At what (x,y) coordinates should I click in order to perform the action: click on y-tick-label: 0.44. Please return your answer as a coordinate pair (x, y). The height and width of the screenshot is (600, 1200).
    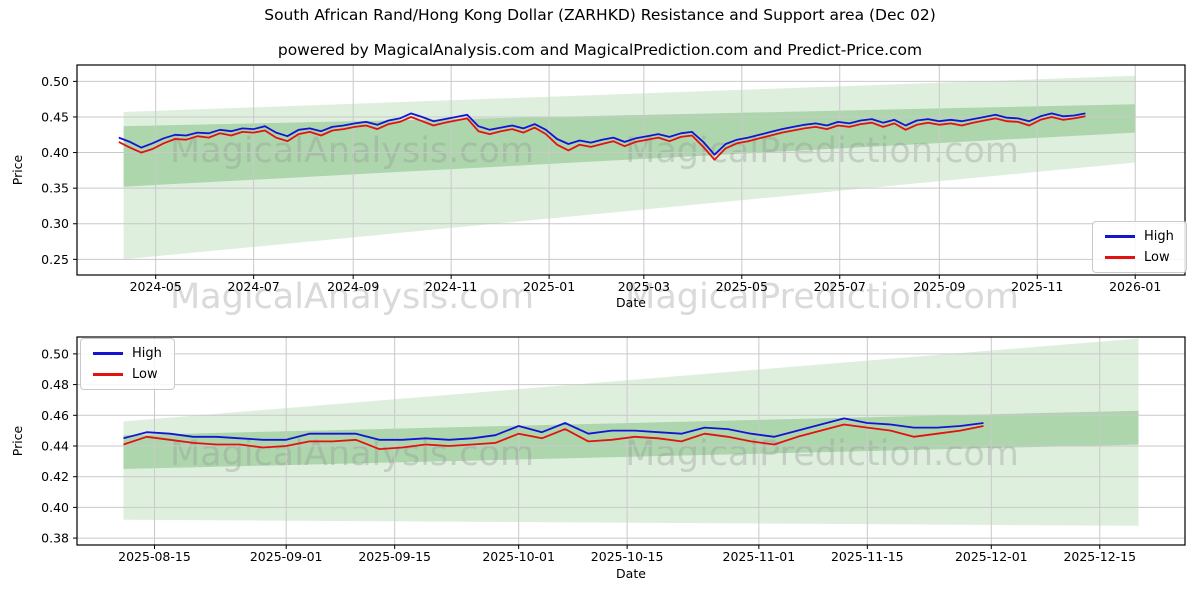
    Looking at the image, I should click on (55, 445).